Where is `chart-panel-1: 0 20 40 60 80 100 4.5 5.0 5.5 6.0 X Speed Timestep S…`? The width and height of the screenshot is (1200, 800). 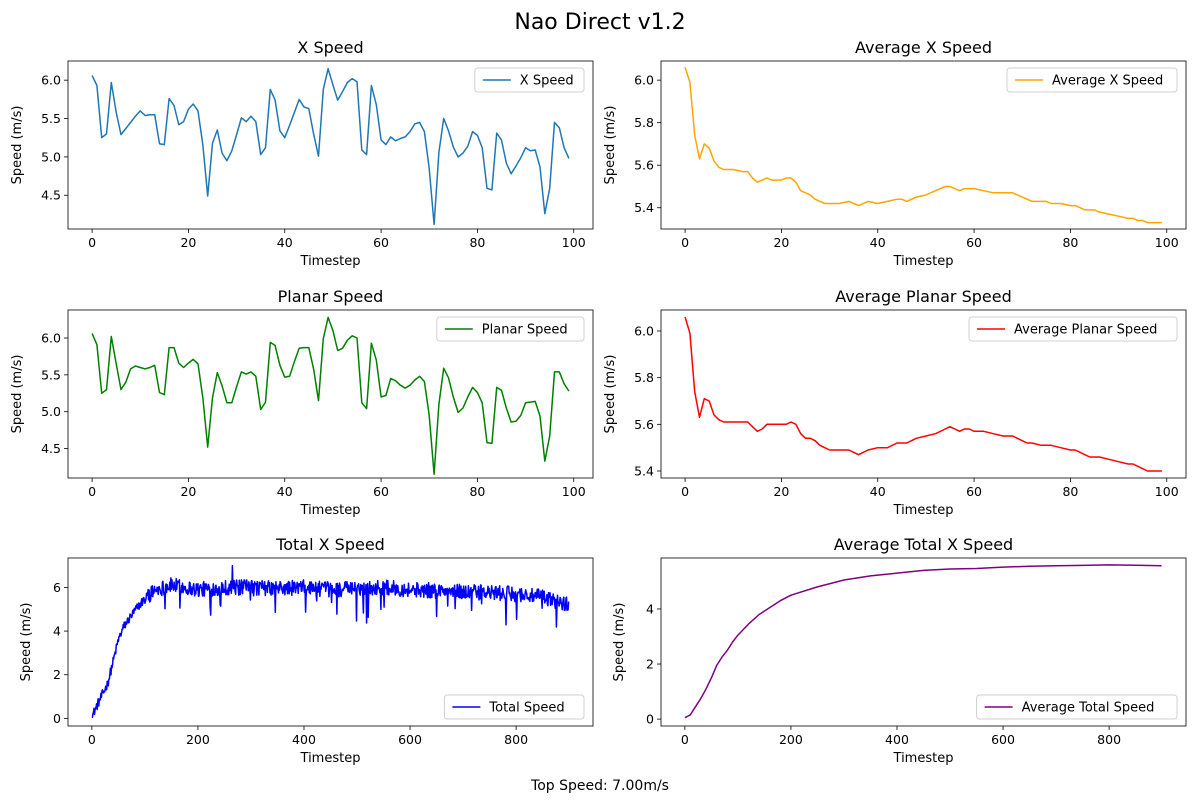 chart-panel-1: 0 20 40 60 80 100 4.5 5.0 5.5 6.0 X Speed Timestep S… is located at coordinates (302, 153).